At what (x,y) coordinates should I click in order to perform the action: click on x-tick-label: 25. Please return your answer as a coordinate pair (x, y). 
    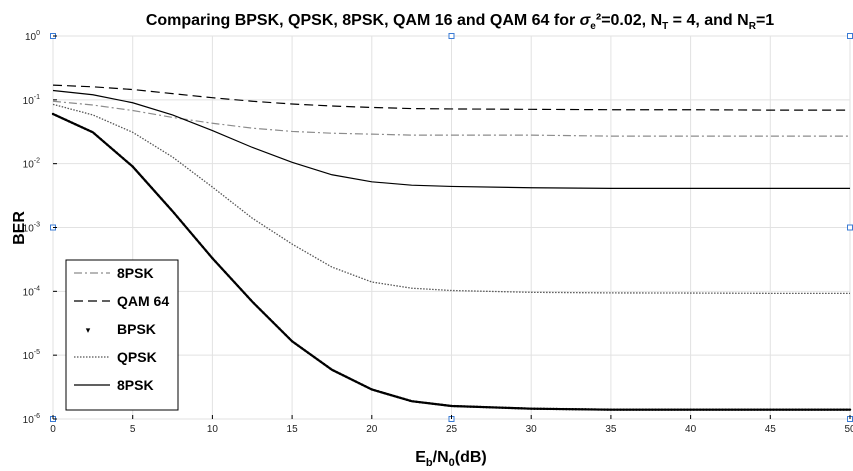
    Looking at the image, I should click on (452, 429).